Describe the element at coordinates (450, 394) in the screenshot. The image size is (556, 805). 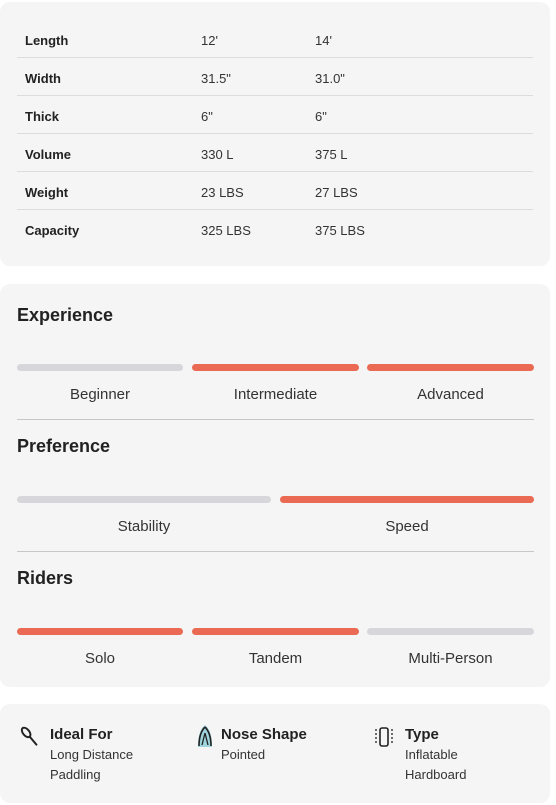
I see `experience-label-advanced: Advanced` at that location.